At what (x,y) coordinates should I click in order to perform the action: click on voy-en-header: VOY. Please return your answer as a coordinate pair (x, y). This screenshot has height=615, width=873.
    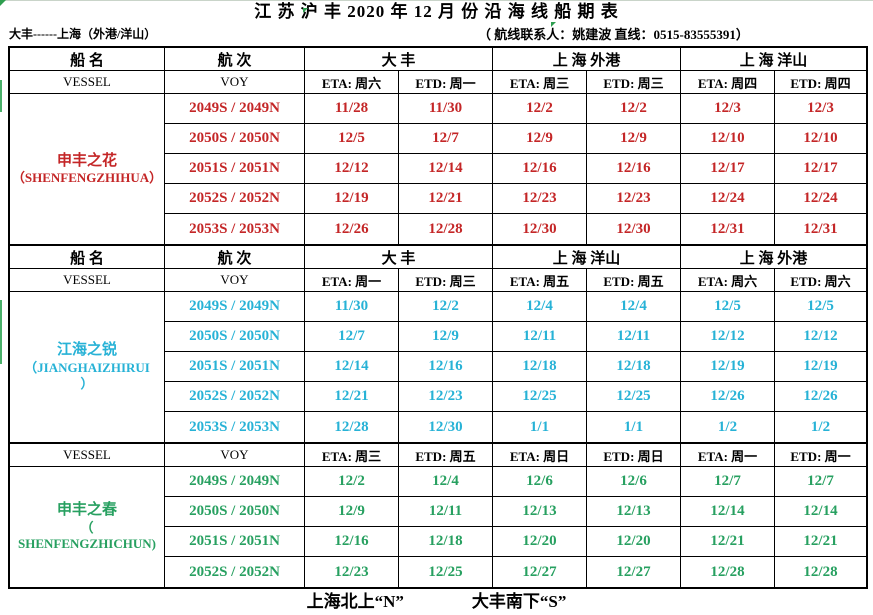
    Looking at the image, I should click on (235, 455).